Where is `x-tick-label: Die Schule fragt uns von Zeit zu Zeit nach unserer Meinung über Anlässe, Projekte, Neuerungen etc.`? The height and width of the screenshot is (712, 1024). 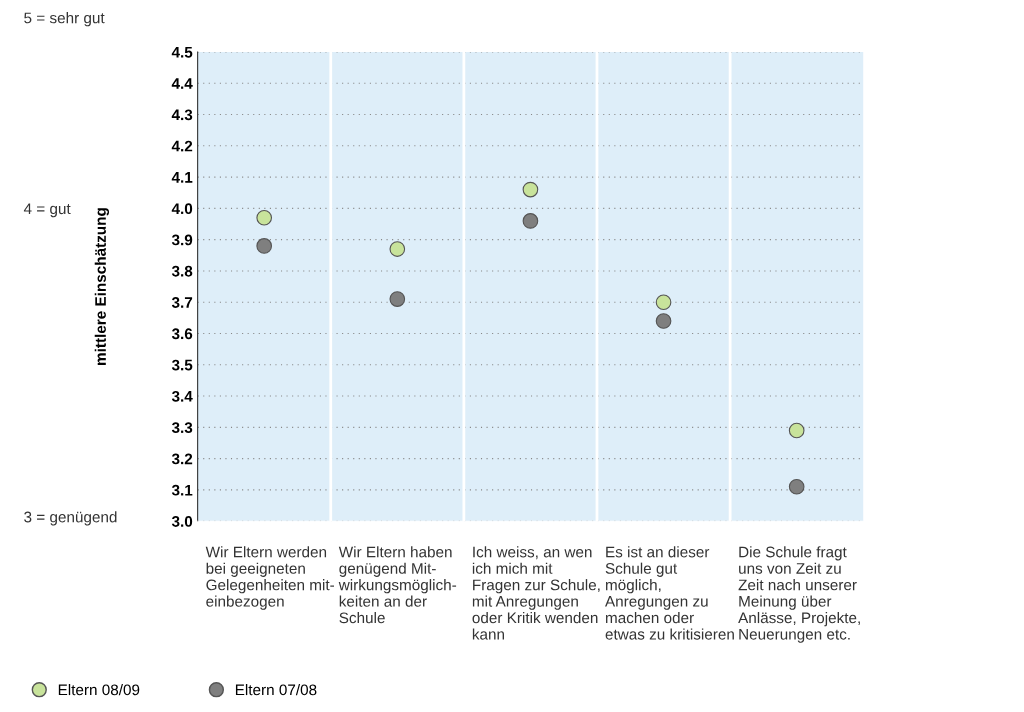
x-tick-label: Die Schule fragt uns von Zeit zu Zeit nach unserer Meinung über Anlässe, Projekte, Neuerungen etc. is located at coordinates (799, 594).